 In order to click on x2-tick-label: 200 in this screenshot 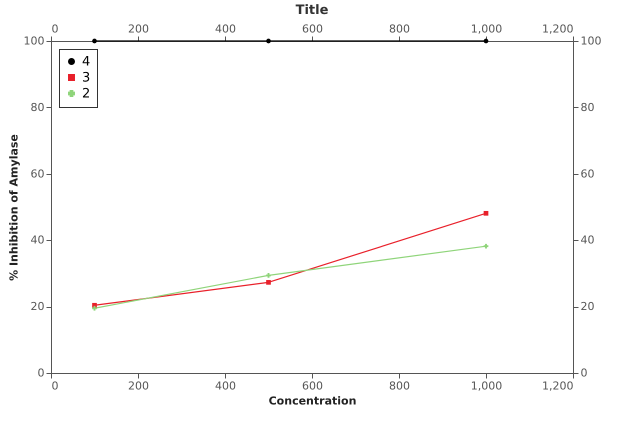, I will do `click(138, 29)`.